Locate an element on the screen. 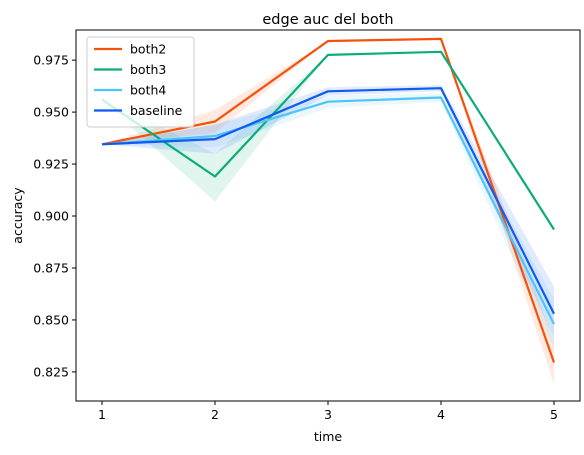  y-tick-label: 0.975 is located at coordinates (51, 60).